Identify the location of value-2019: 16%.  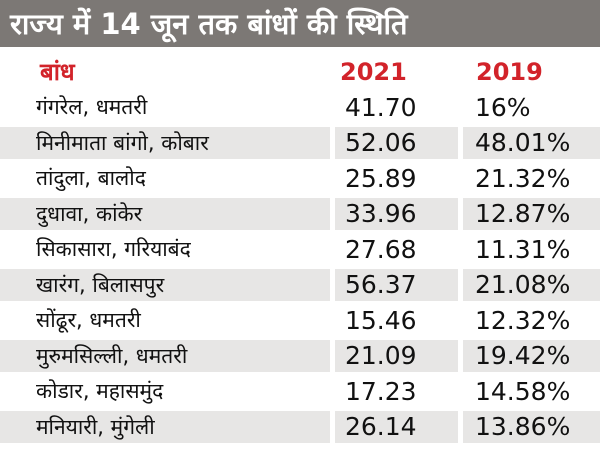
(529, 107).